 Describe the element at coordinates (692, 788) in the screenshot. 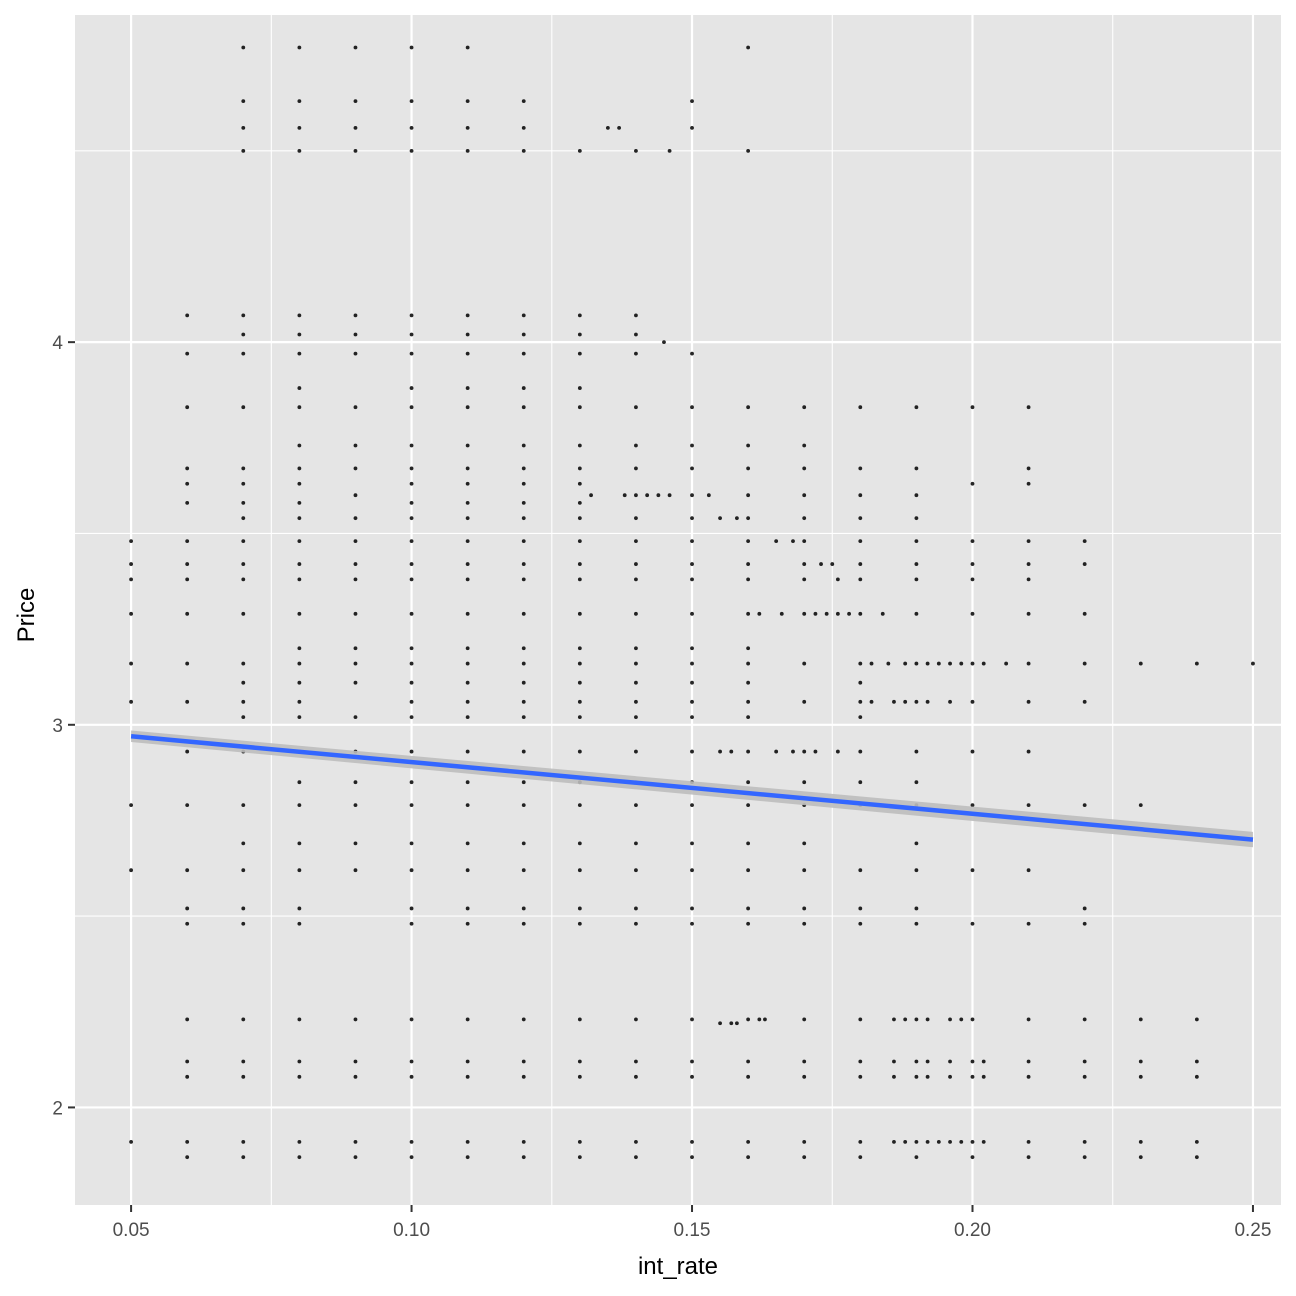

I see `regression-line` at that location.